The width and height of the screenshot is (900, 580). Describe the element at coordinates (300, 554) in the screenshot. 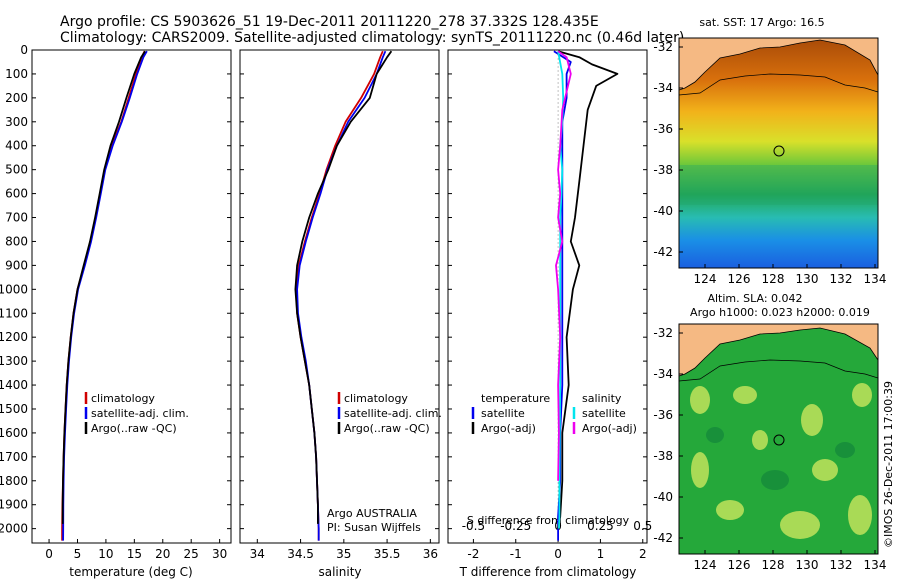

I see `salinity-x-tick-label: 34.5` at that location.